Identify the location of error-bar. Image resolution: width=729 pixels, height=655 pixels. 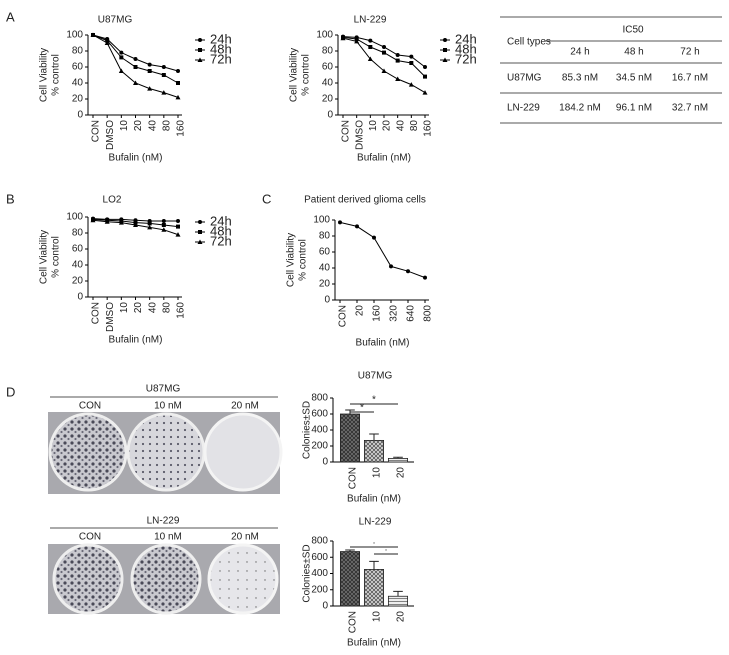
(398, 457).